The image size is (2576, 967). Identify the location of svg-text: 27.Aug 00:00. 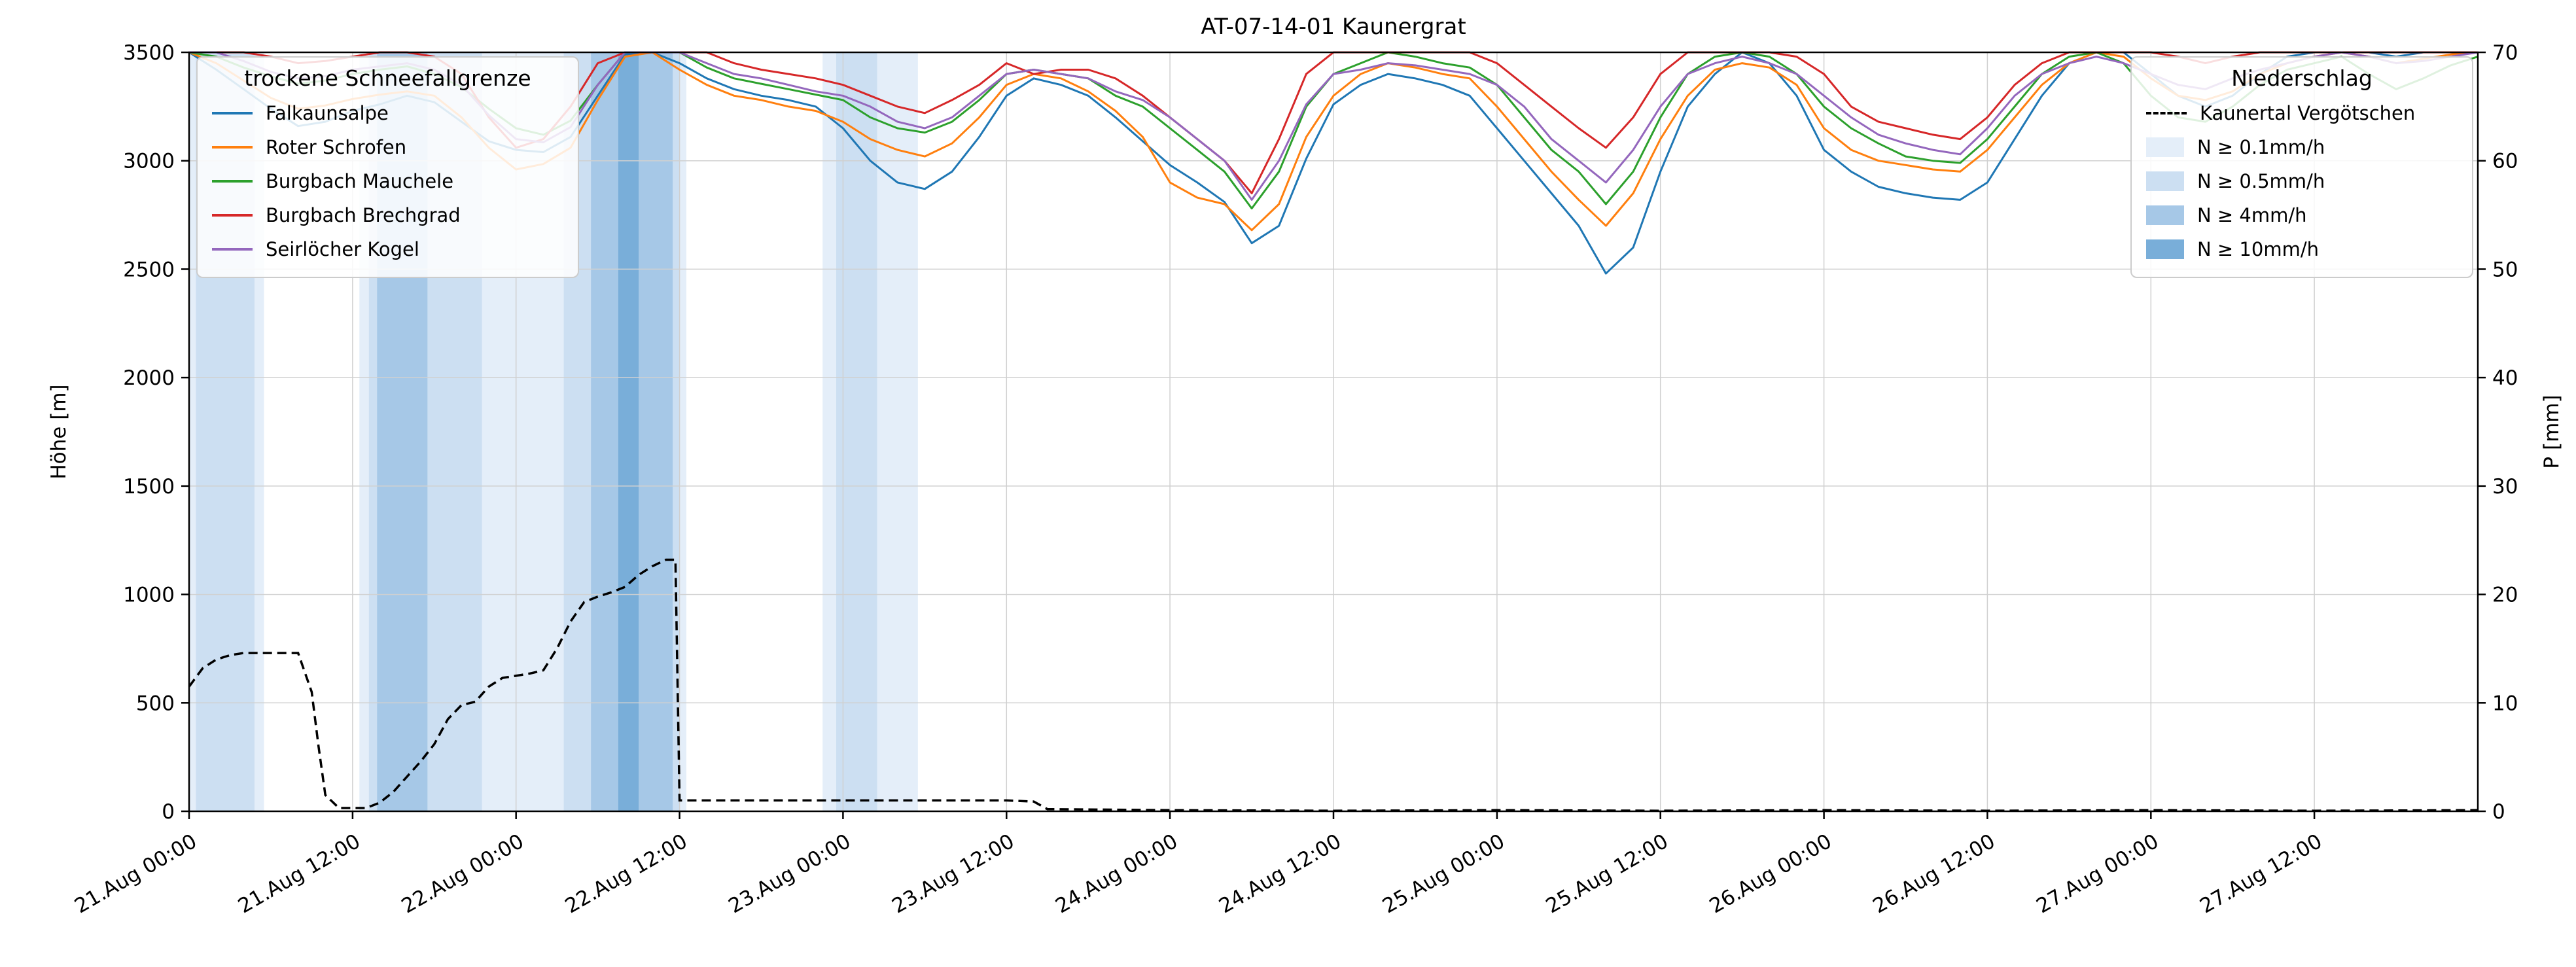
(2097, 875).